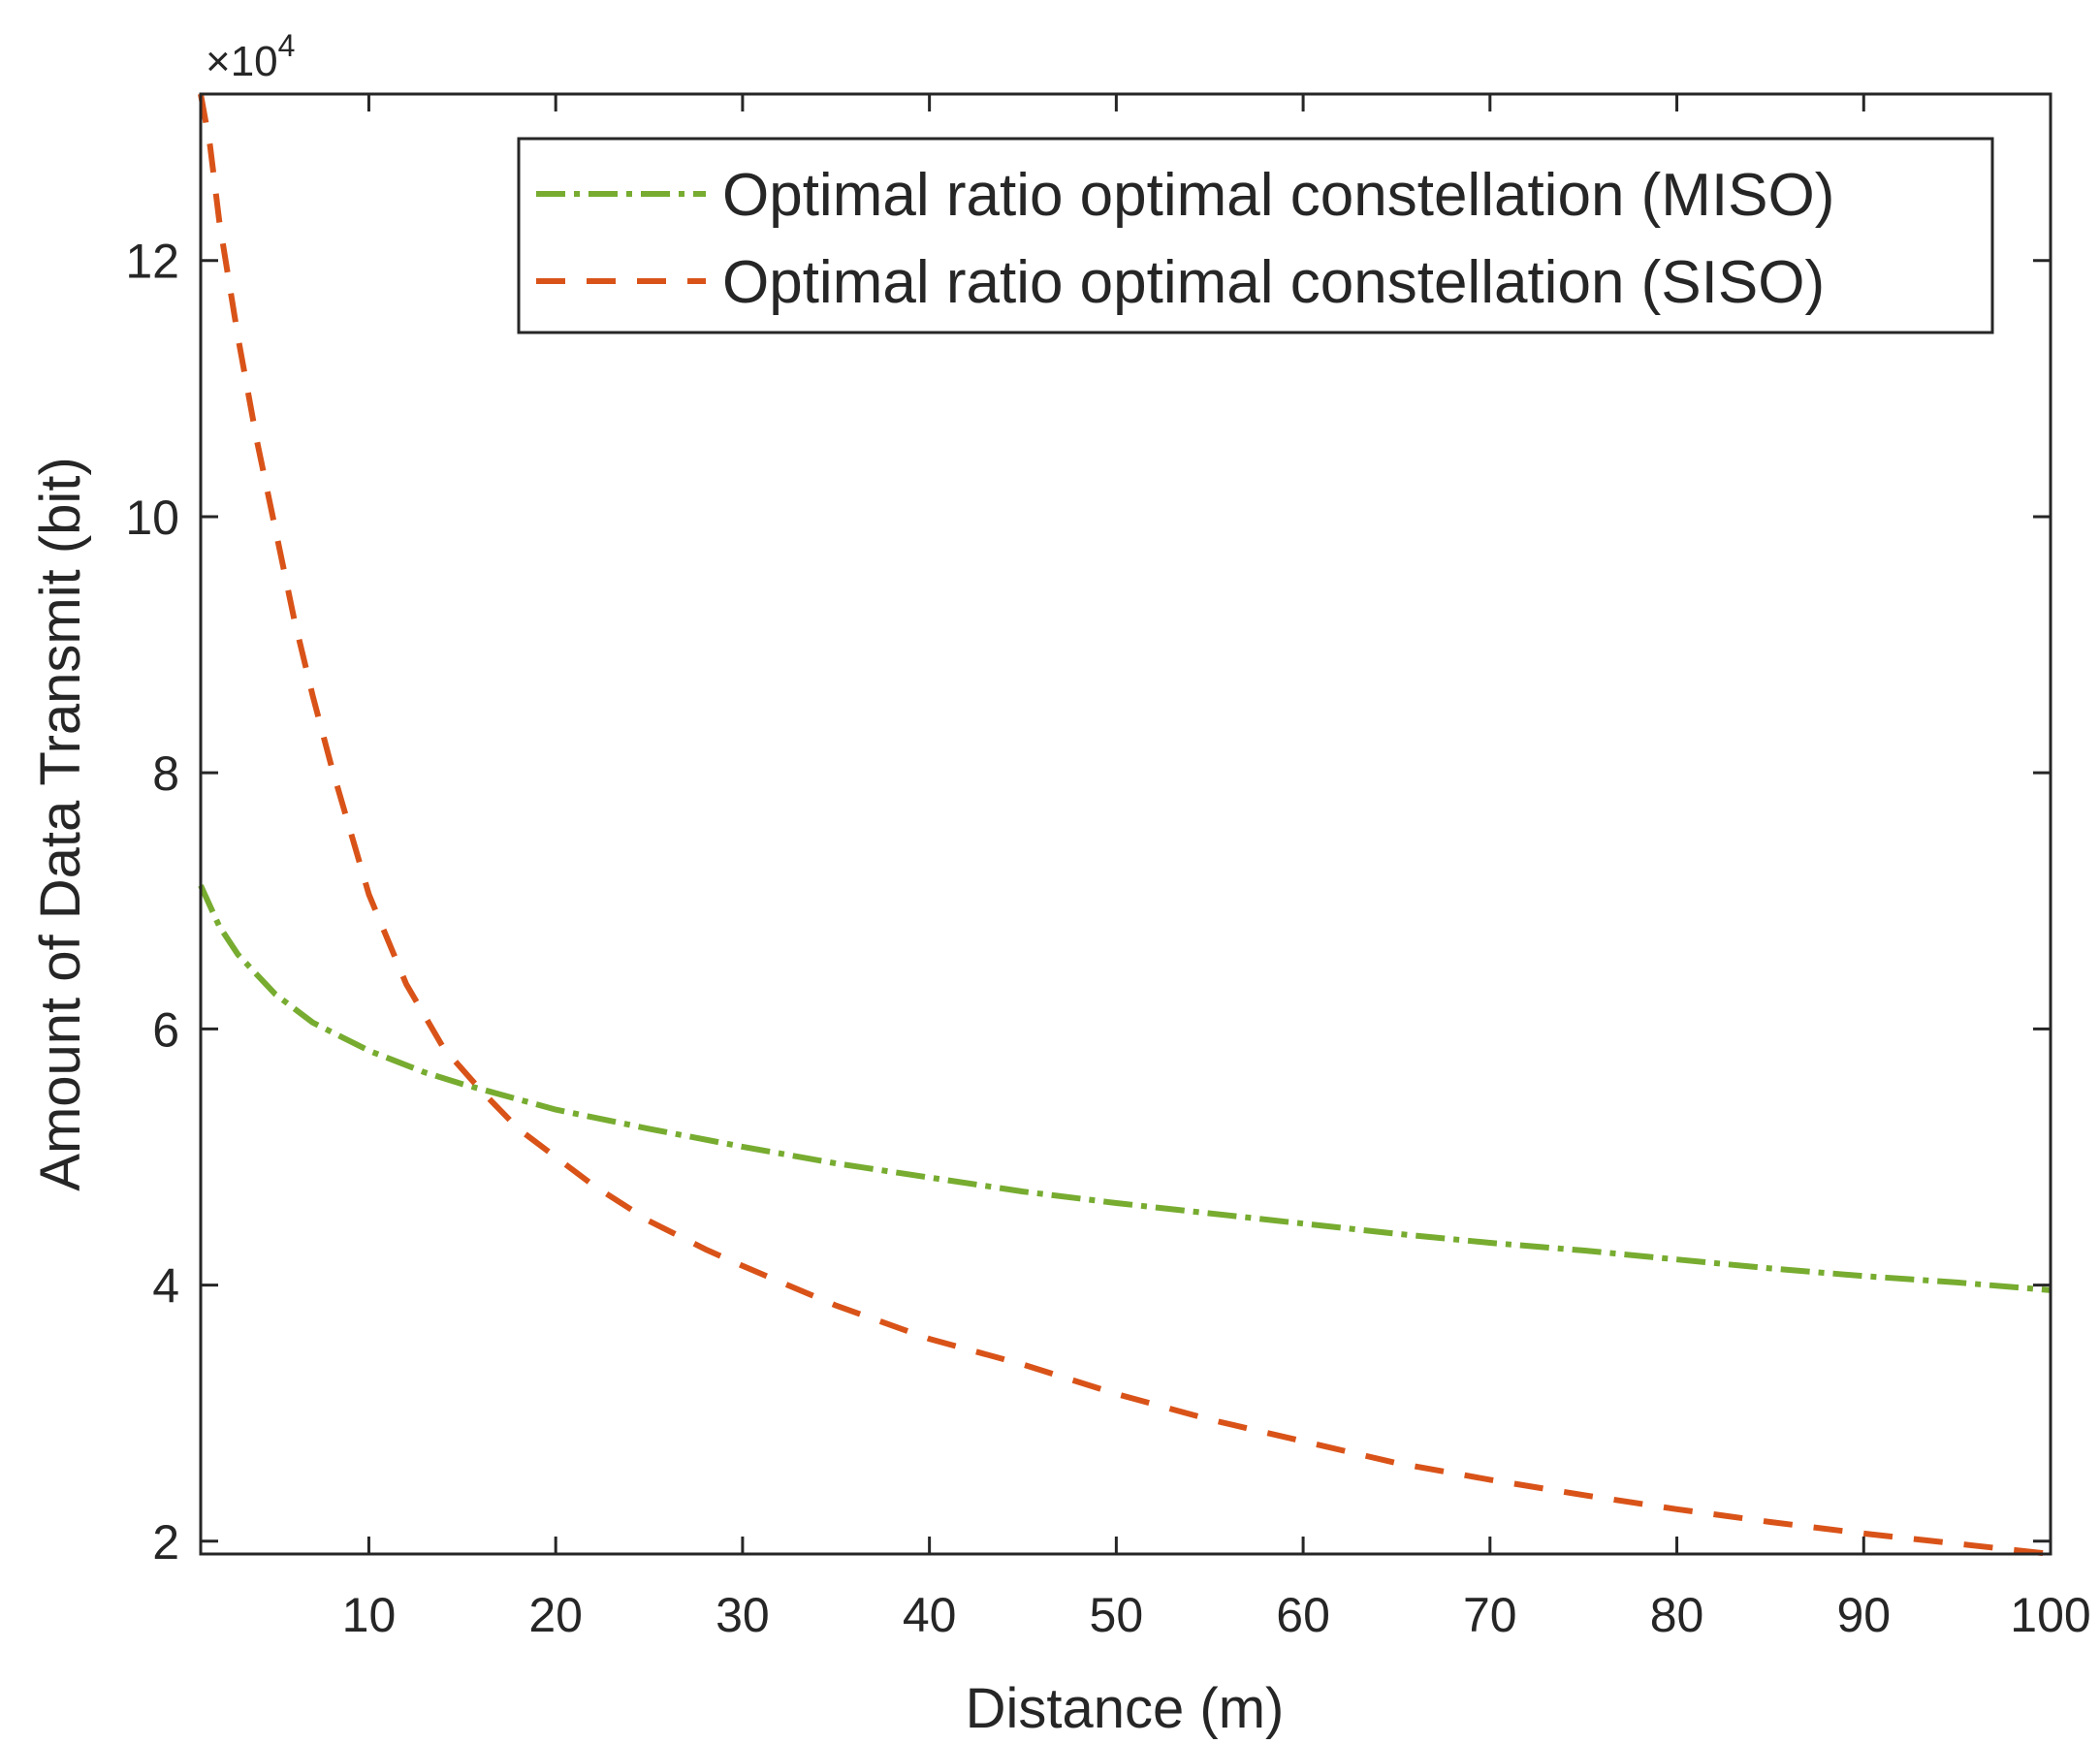 This screenshot has height=1744, width=2100. Describe the element at coordinates (743, 1615) in the screenshot. I see `x-tick-label: 30` at that location.